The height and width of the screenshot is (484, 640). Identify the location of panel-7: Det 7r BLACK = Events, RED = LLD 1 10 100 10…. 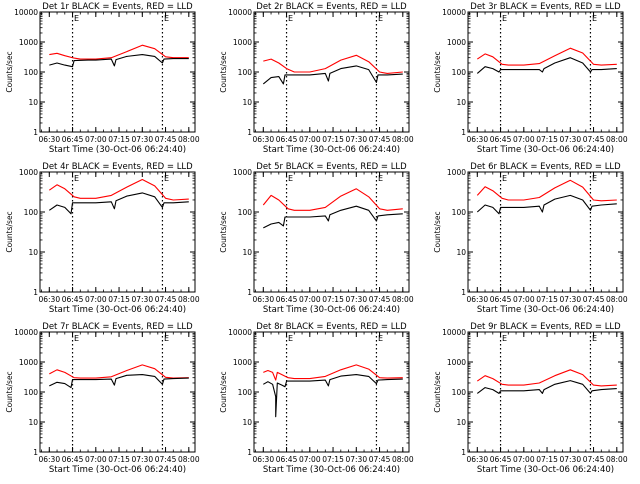
(102, 398).